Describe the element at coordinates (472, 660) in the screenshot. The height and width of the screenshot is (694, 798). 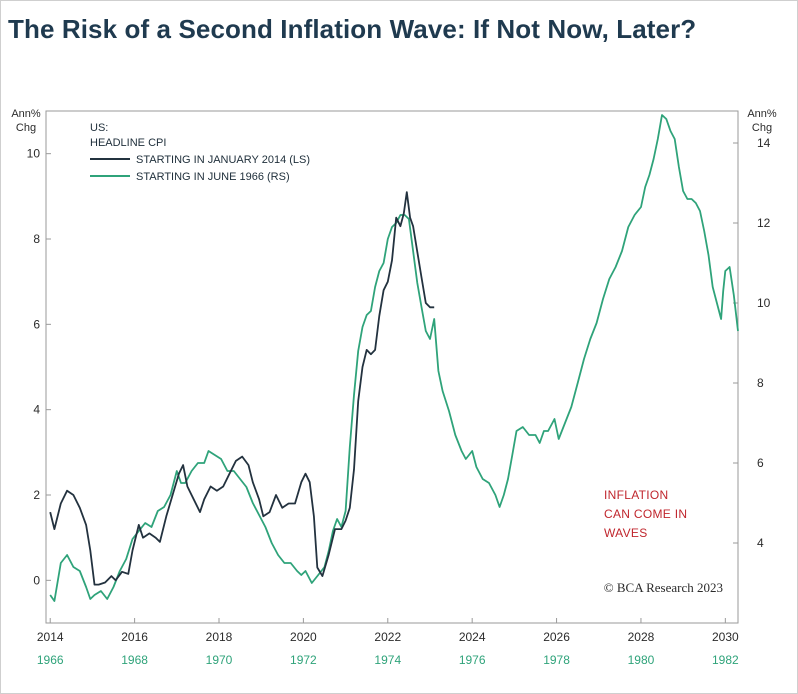
I see `x-tick-label-alt: 1976` at that location.